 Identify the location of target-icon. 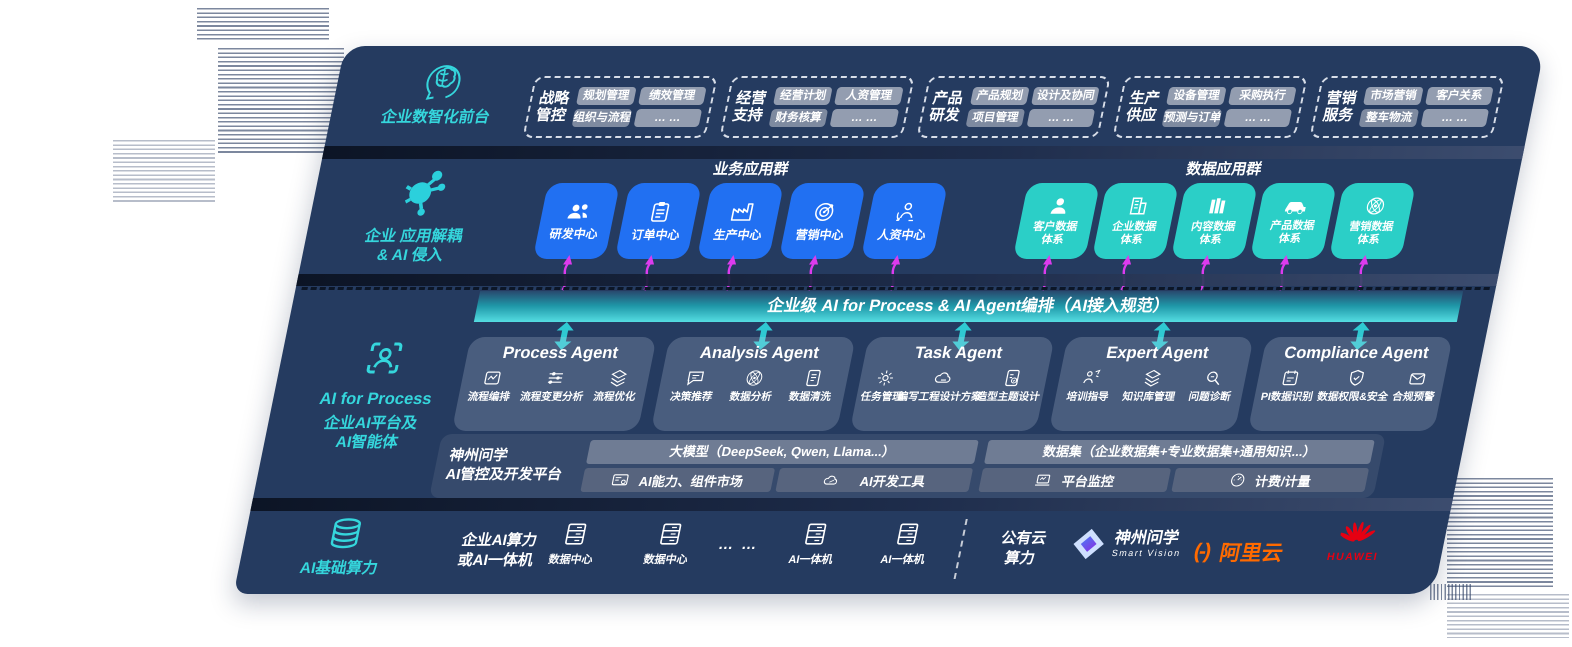
(824, 211).